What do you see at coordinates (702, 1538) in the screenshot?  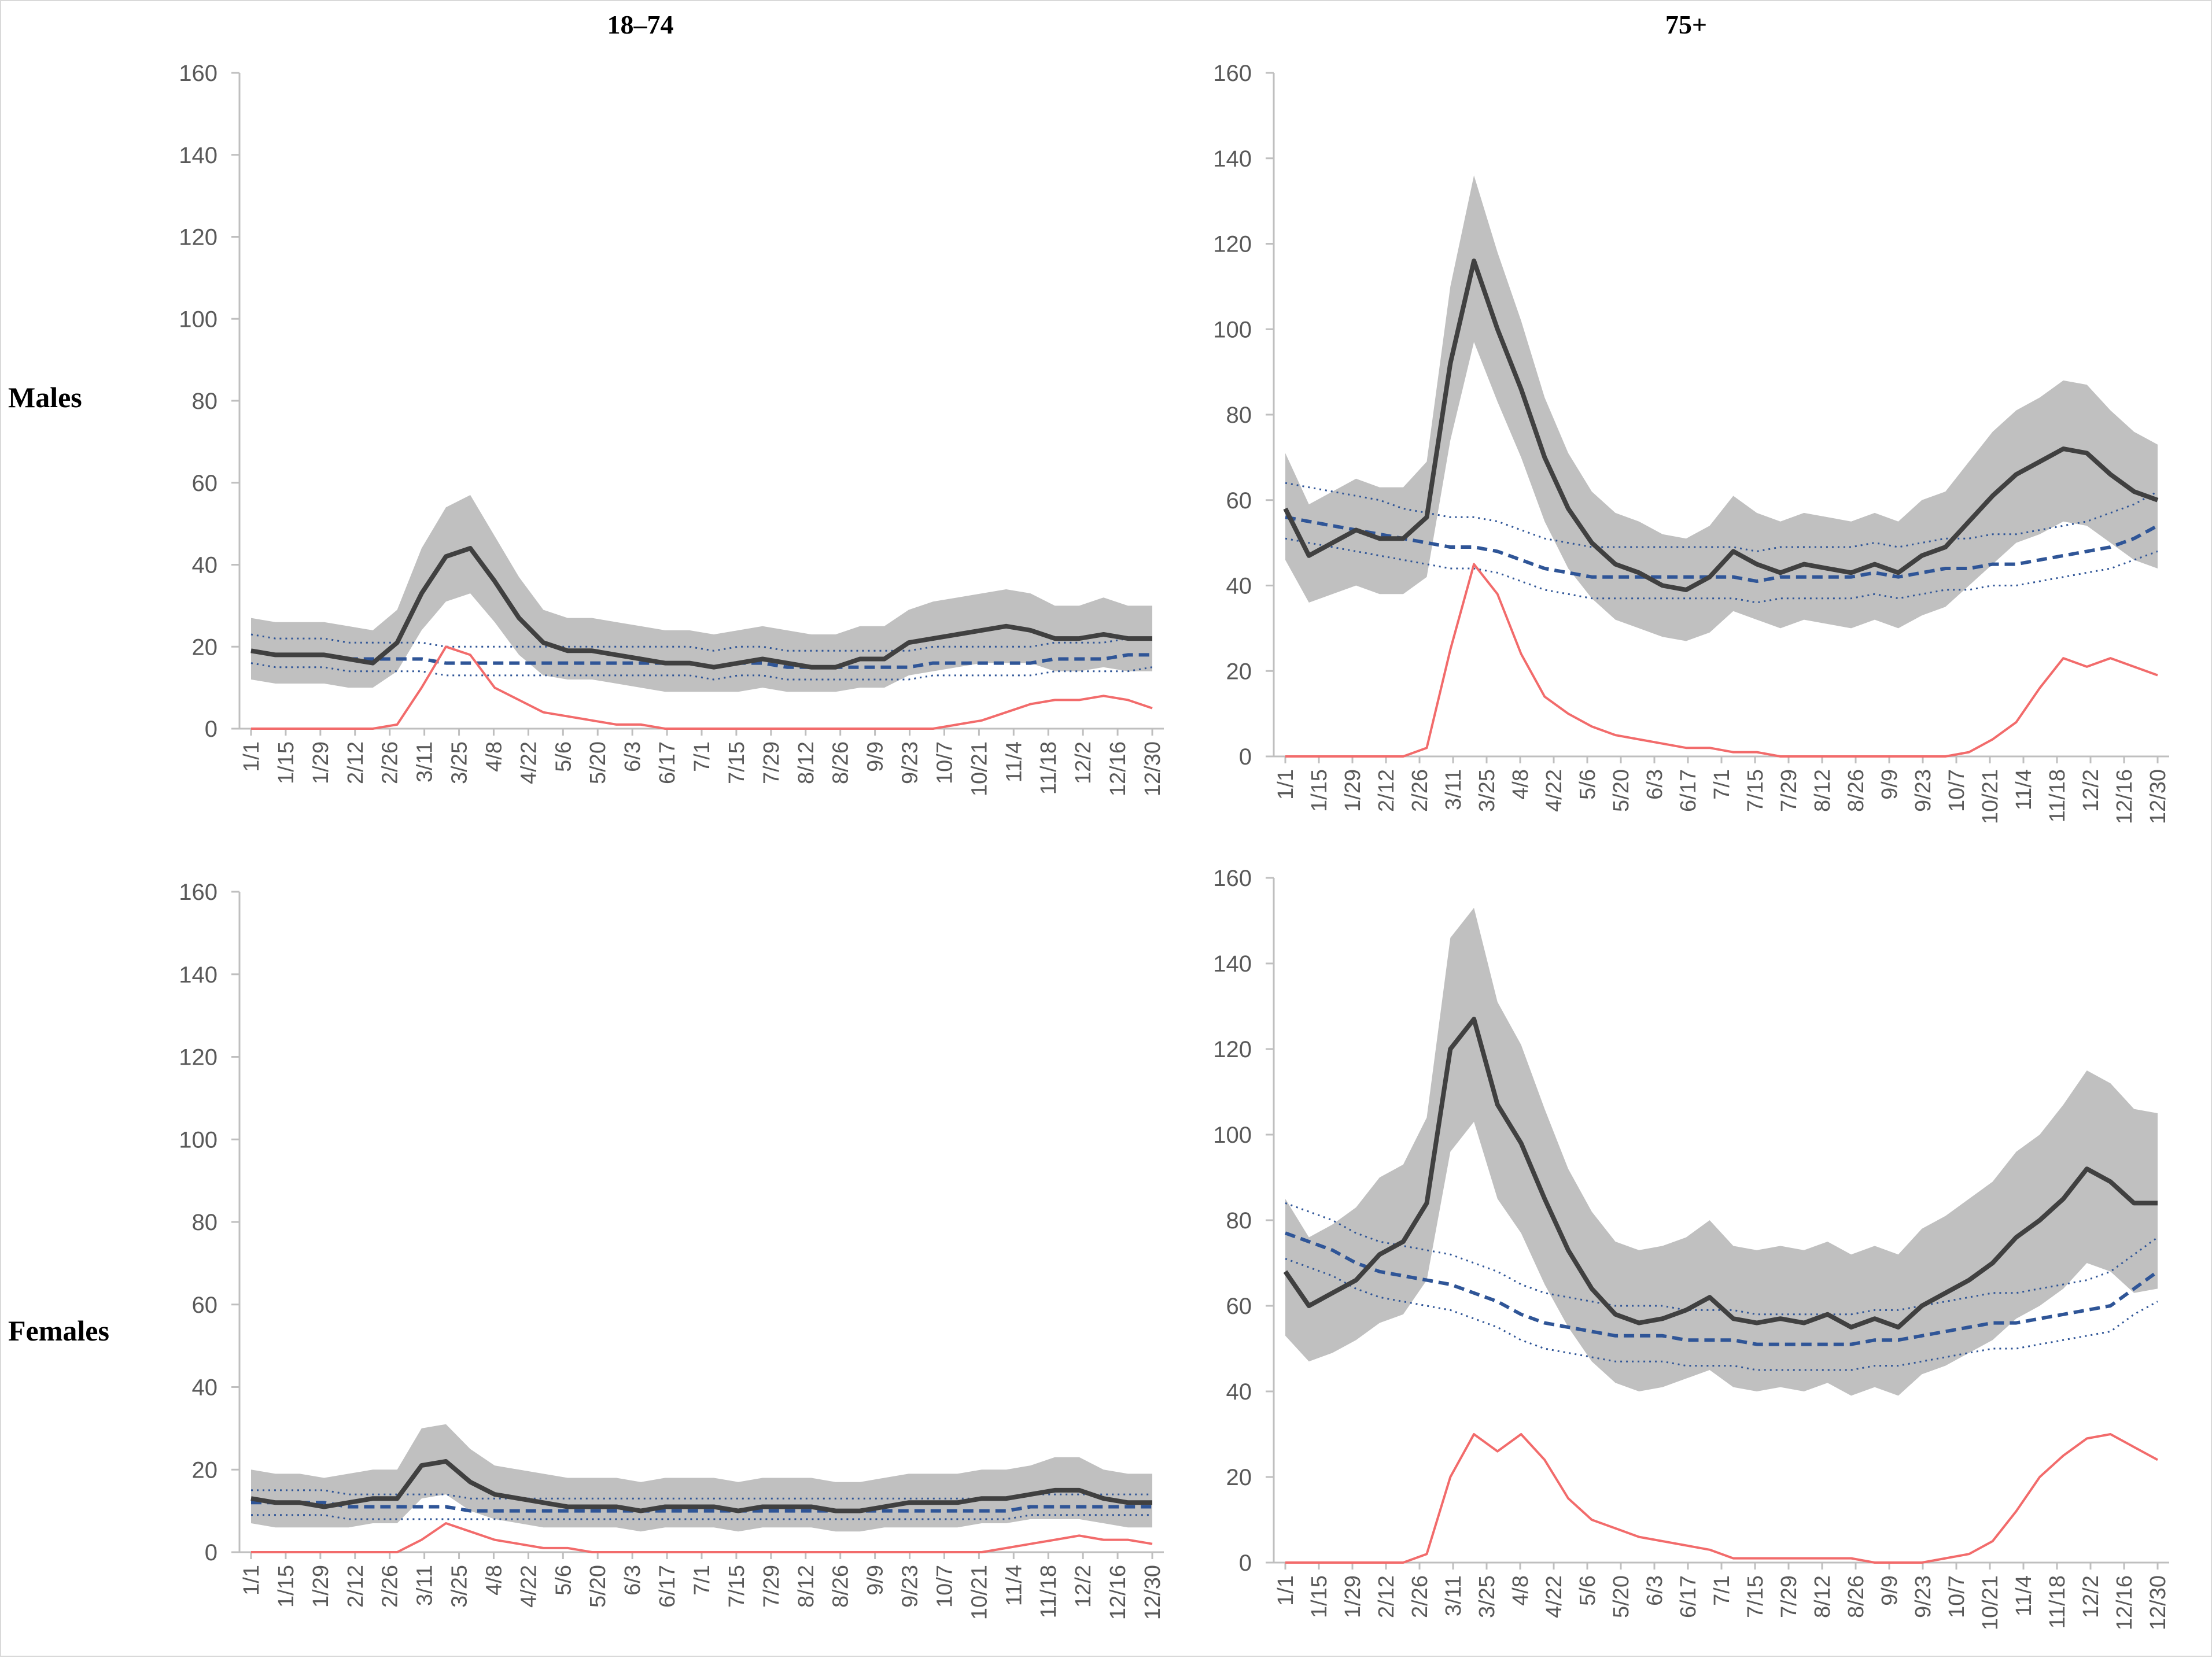 I see `covid-deaths-line-18-74-females` at bounding box center [702, 1538].